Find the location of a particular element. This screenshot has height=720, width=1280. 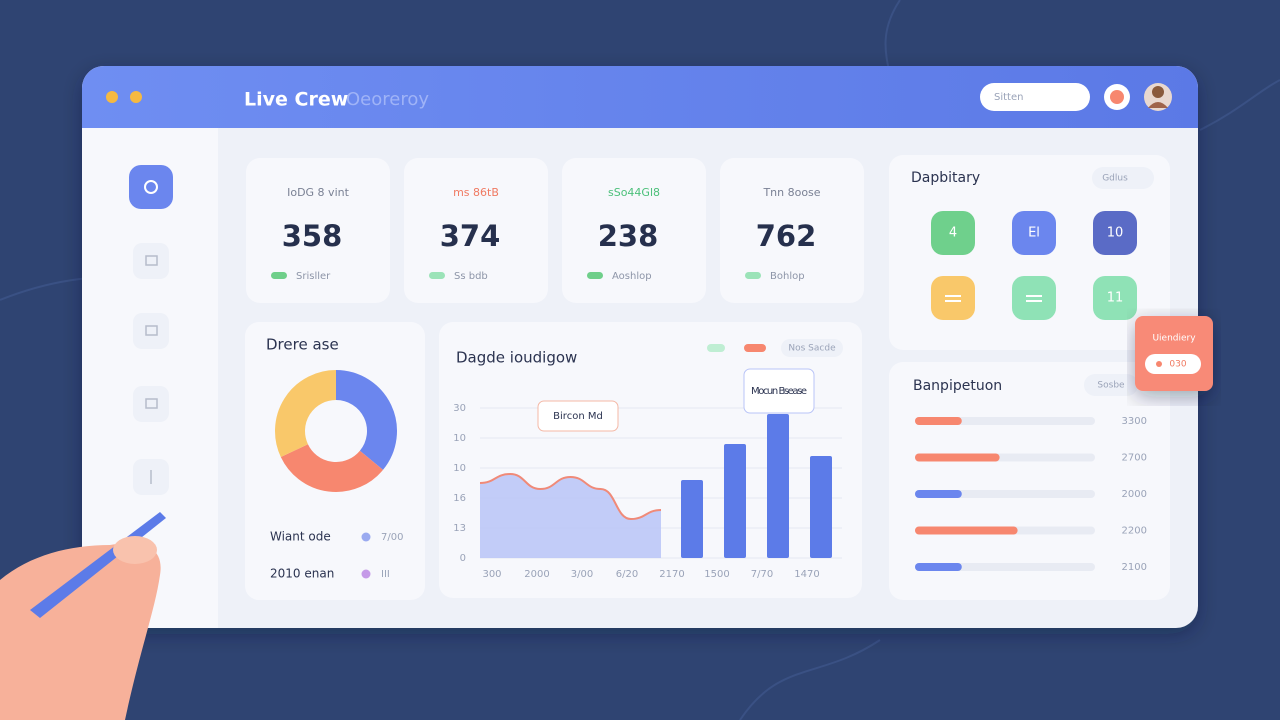

legend-pill is located at coordinates (812, 348).